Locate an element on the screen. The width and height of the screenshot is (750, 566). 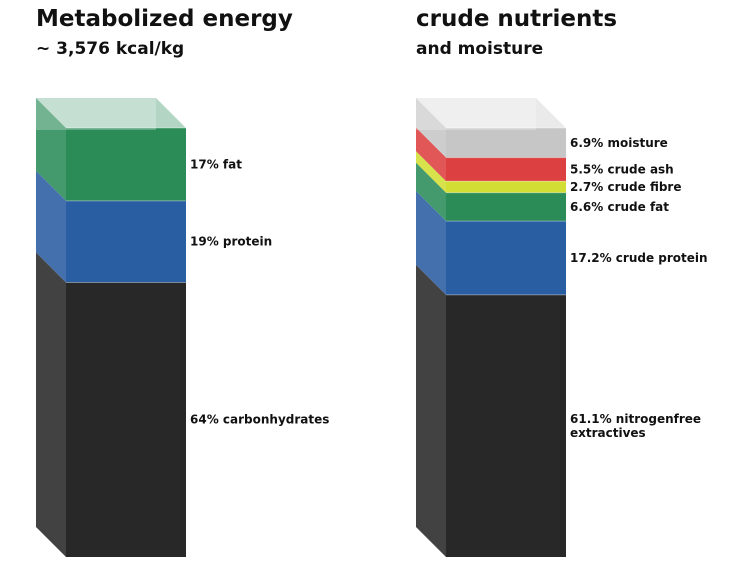
chart-2-segment-label-4: 17.2% crude protein is located at coordinates (639, 258).